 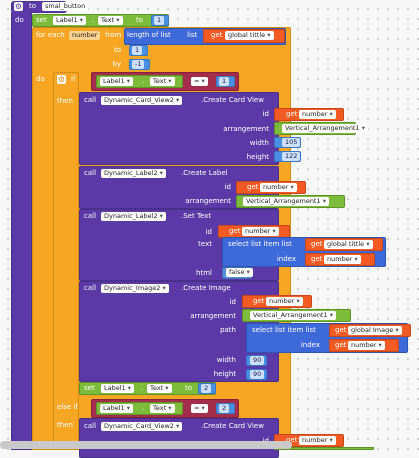 What do you see at coordinates (228, 330) in the screenshot?
I see `path-label: path` at bounding box center [228, 330].